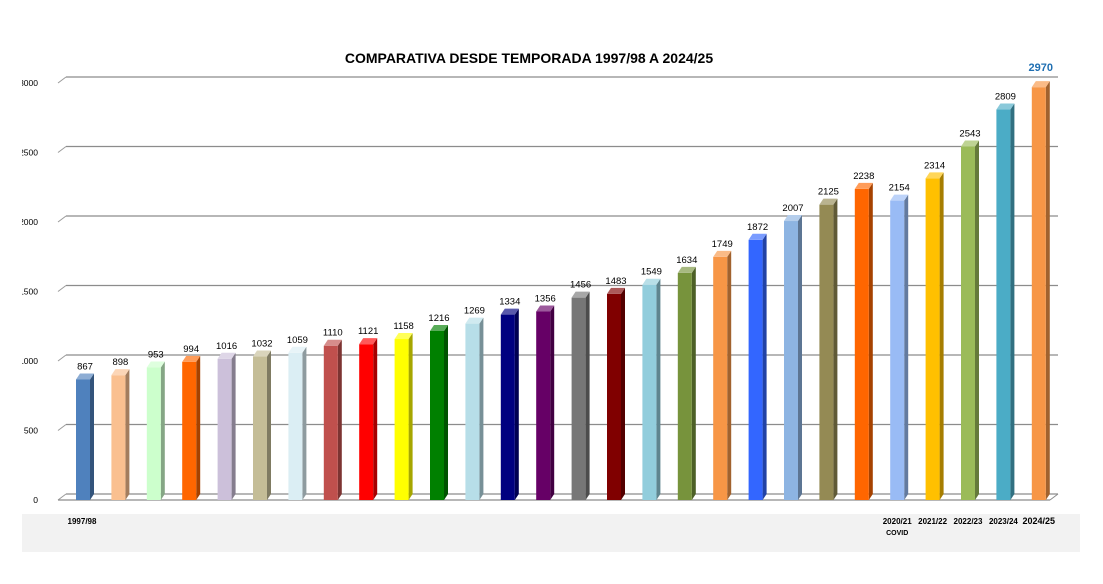 The width and height of the screenshot is (1103, 584). What do you see at coordinates (30, 83) in the screenshot?
I see `y-tick-label: 3000` at bounding box center [30, 83].